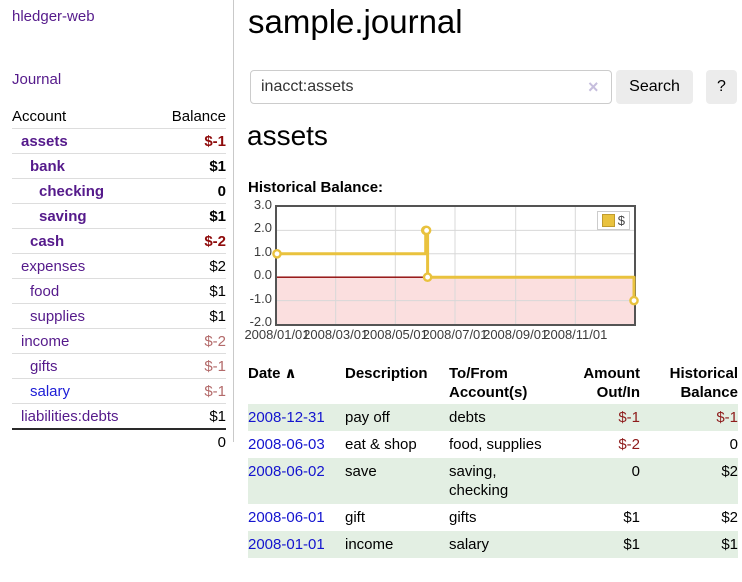 The image size is (742, 582). I want to click on account-row: checking 0, so click(119, 191).